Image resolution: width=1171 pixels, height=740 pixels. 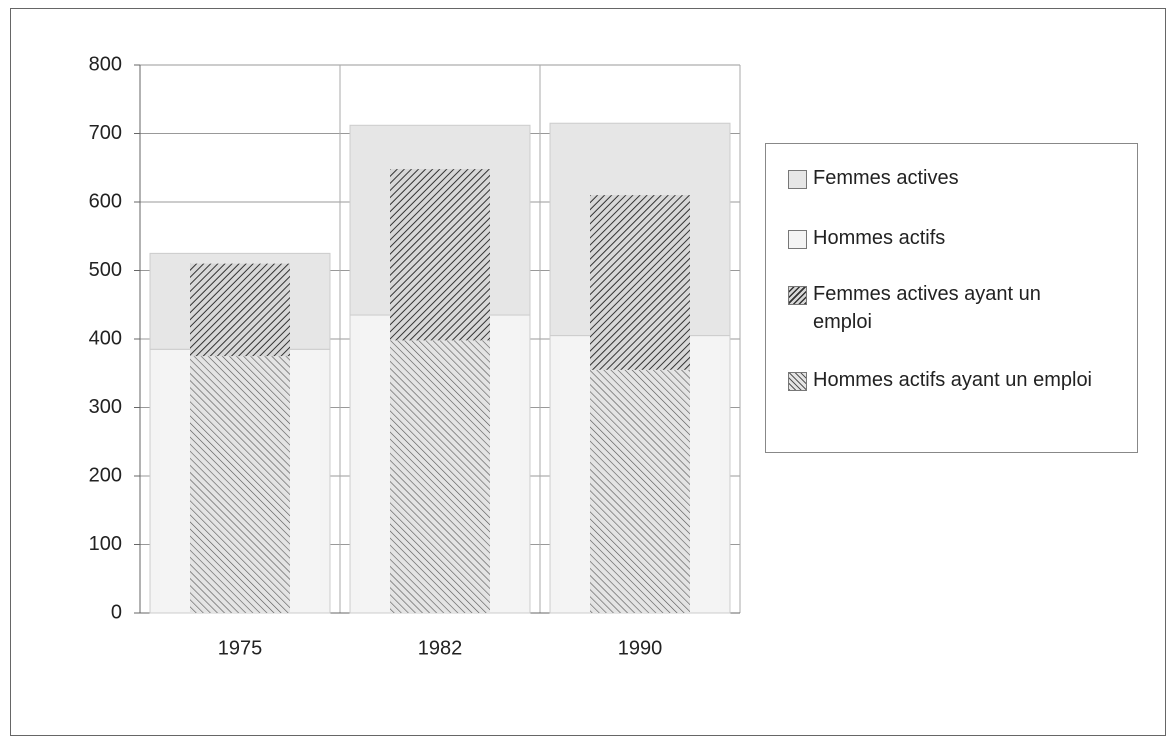 I want to click on y-tick-label: 200, so click(x=105, y=475).